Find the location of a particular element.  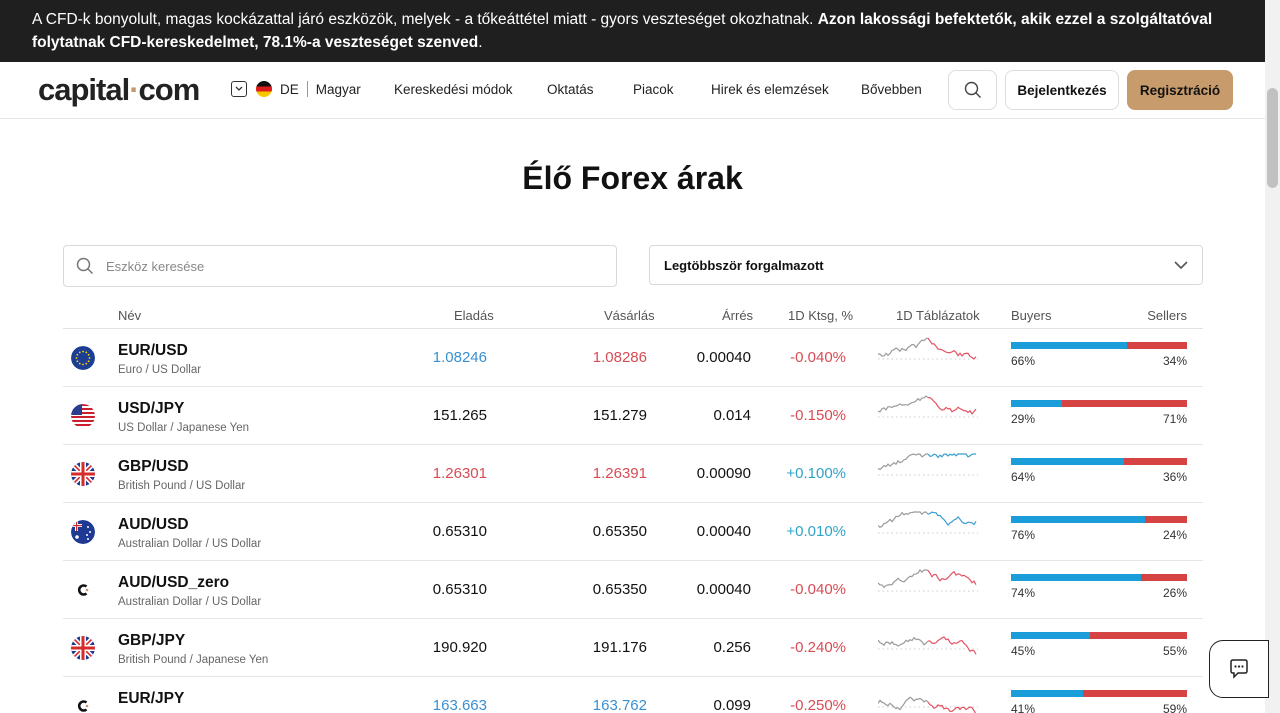

chat-icon is located at coordinates (1239, 669).